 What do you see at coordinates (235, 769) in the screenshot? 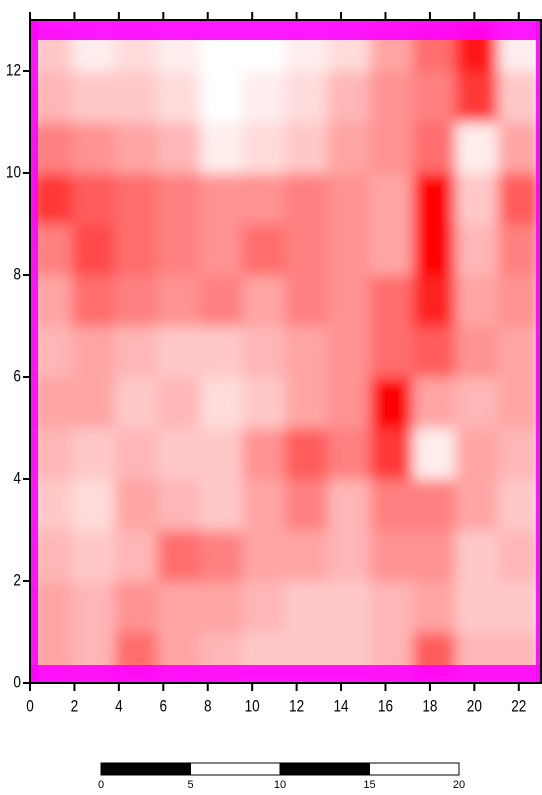
I see `scale-segment` at bounding box center [235, 769].